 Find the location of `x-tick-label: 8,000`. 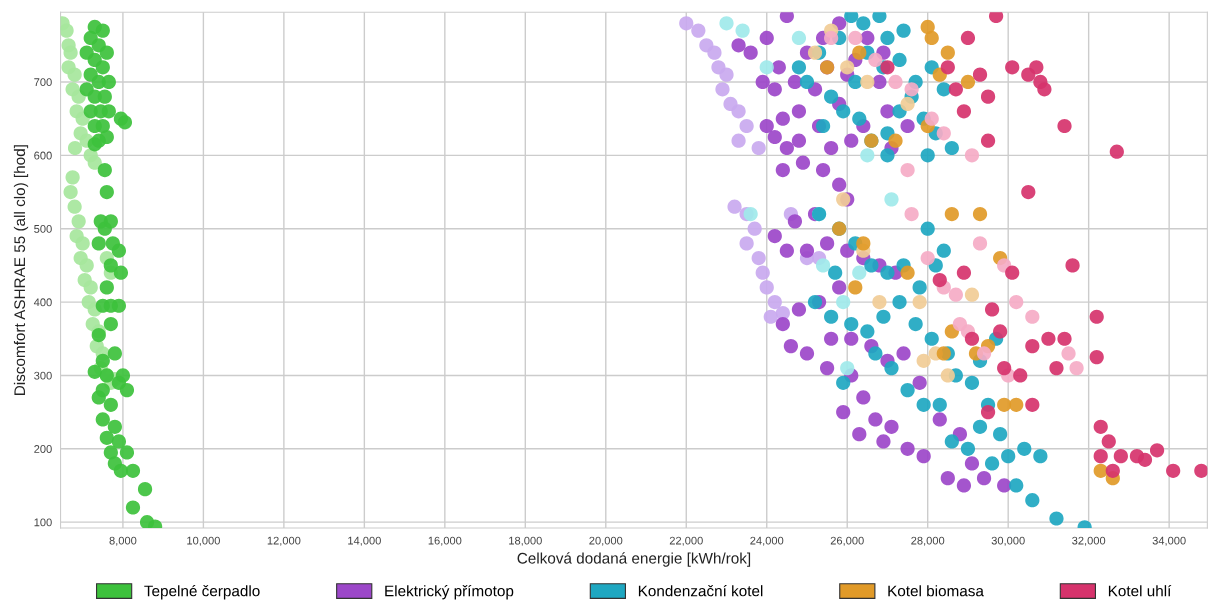

x-tick-label: 8,000 is located at coordinates (123, 541).